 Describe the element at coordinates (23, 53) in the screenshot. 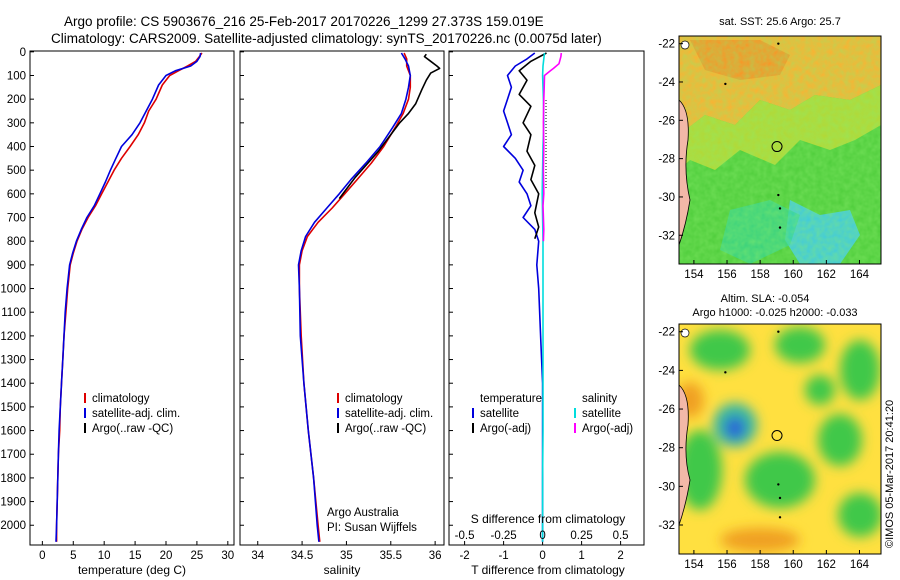

I see `y-tick-label: 0` at that location.